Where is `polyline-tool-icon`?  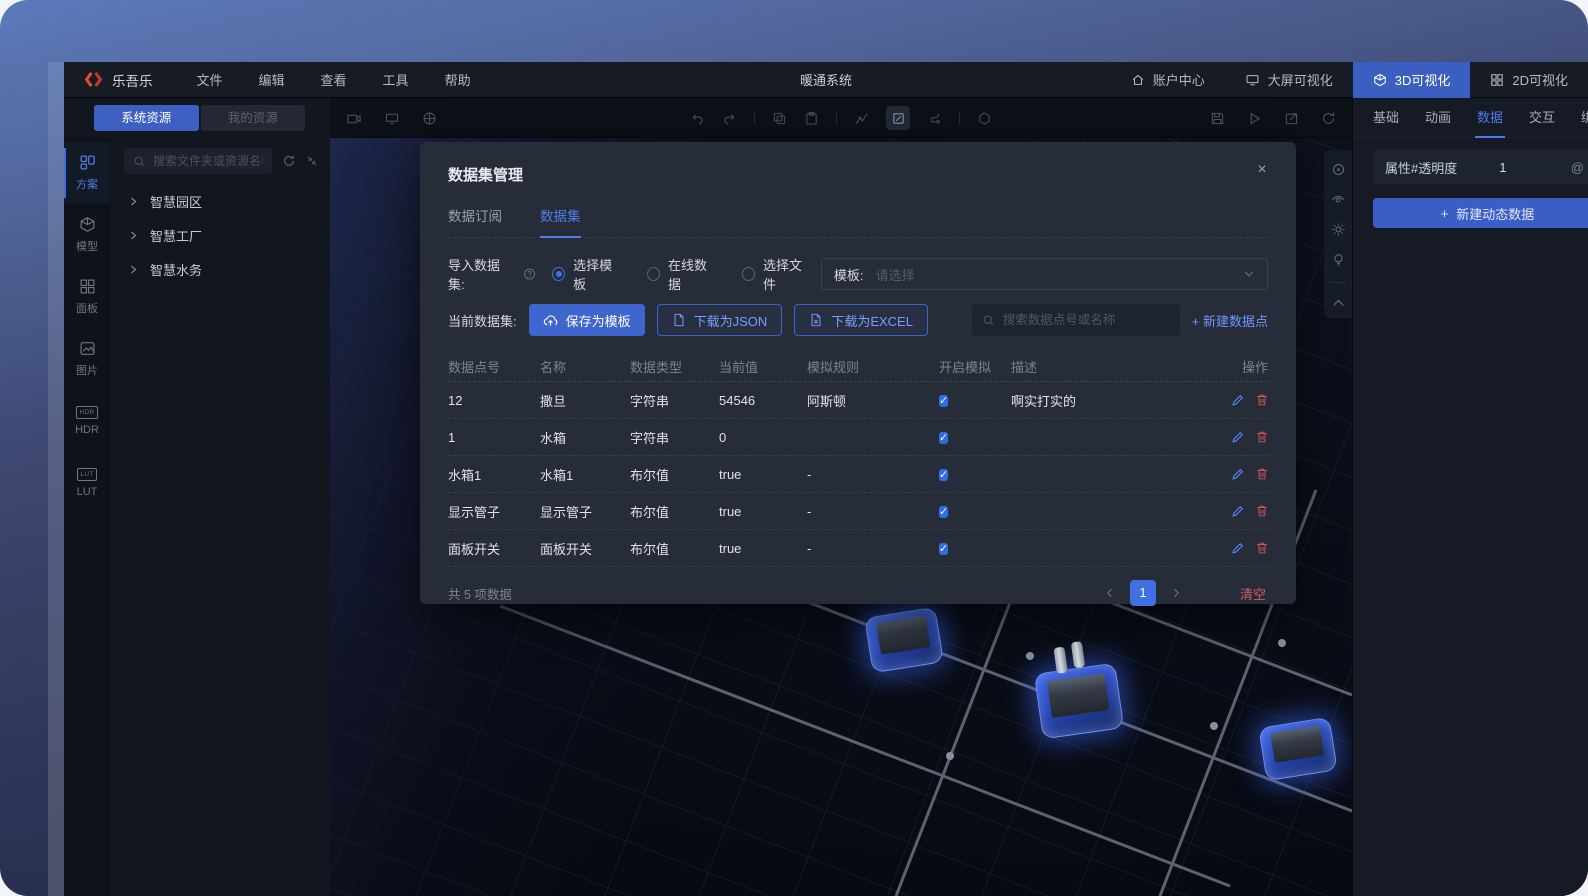 polyline-tool-icon is located at coordinates (861, 118).